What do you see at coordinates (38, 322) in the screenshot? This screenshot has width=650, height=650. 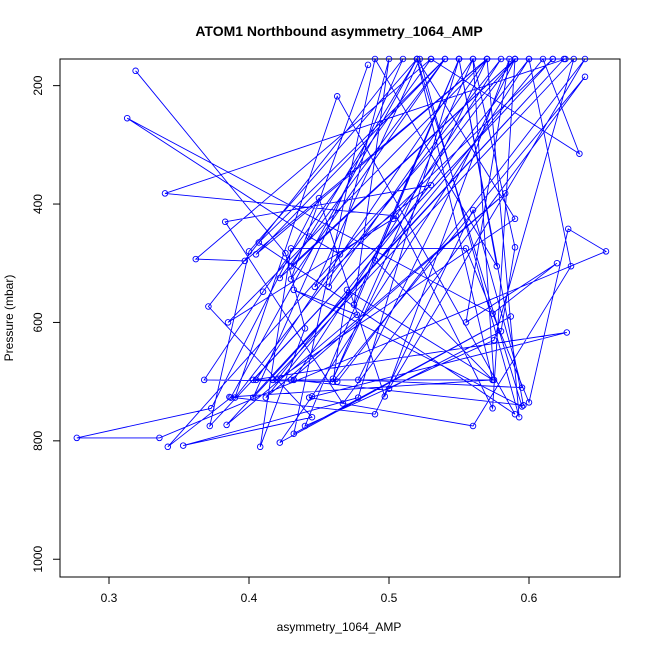 I see `y-tick-label: 600` at bounding box center [38, 322].